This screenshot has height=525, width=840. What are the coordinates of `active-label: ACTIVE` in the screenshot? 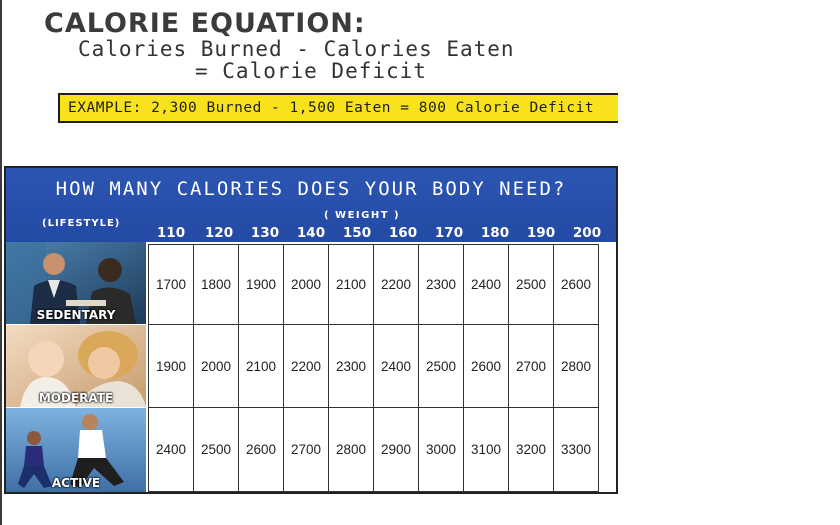 It's located at (76, 483).